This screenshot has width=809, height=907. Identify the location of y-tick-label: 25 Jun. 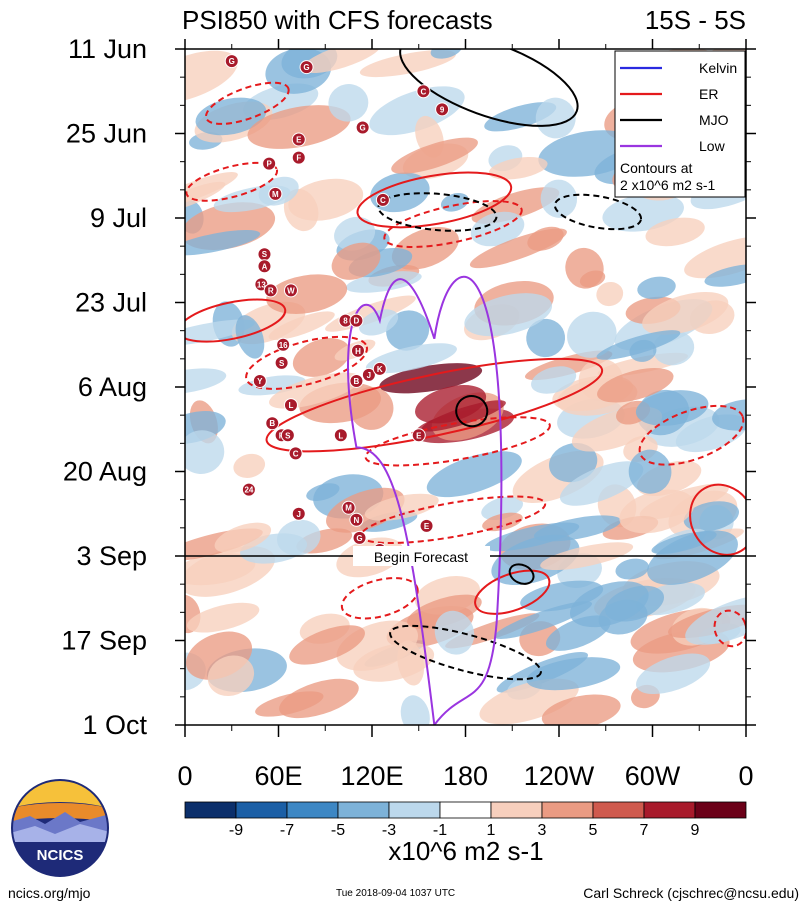
(106, 134).